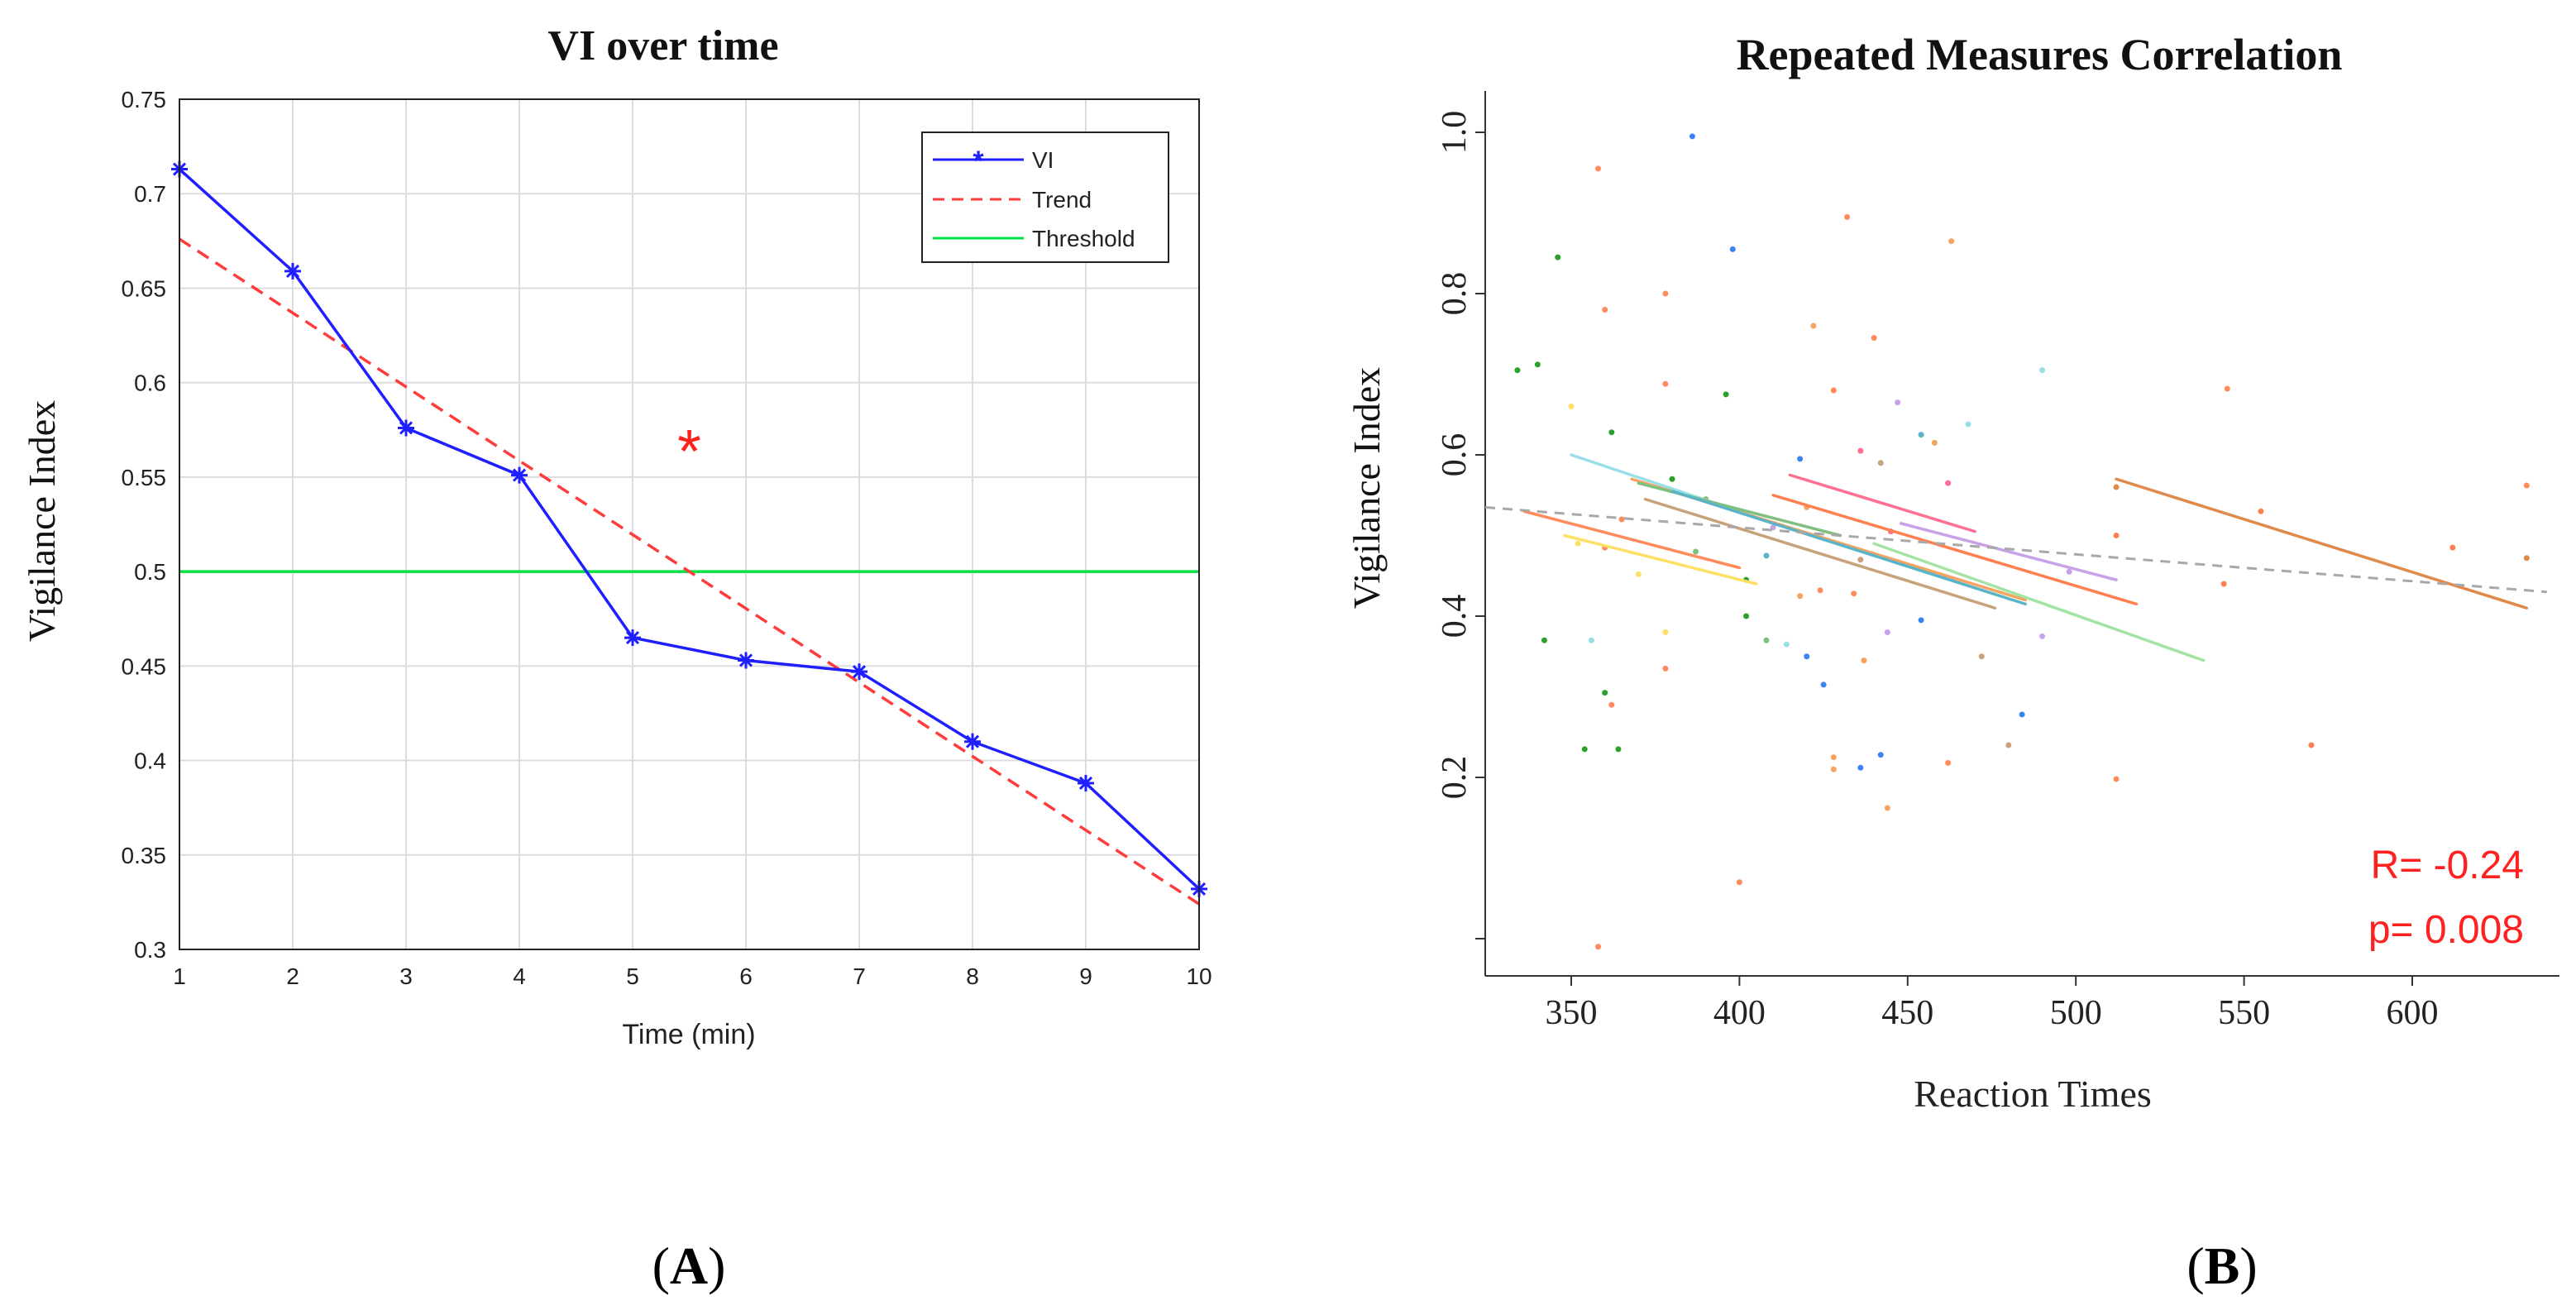 This screenshot has width=2576, height=1310. I want to click on legend-threshold-label: Threshold, so click(1083, 238).